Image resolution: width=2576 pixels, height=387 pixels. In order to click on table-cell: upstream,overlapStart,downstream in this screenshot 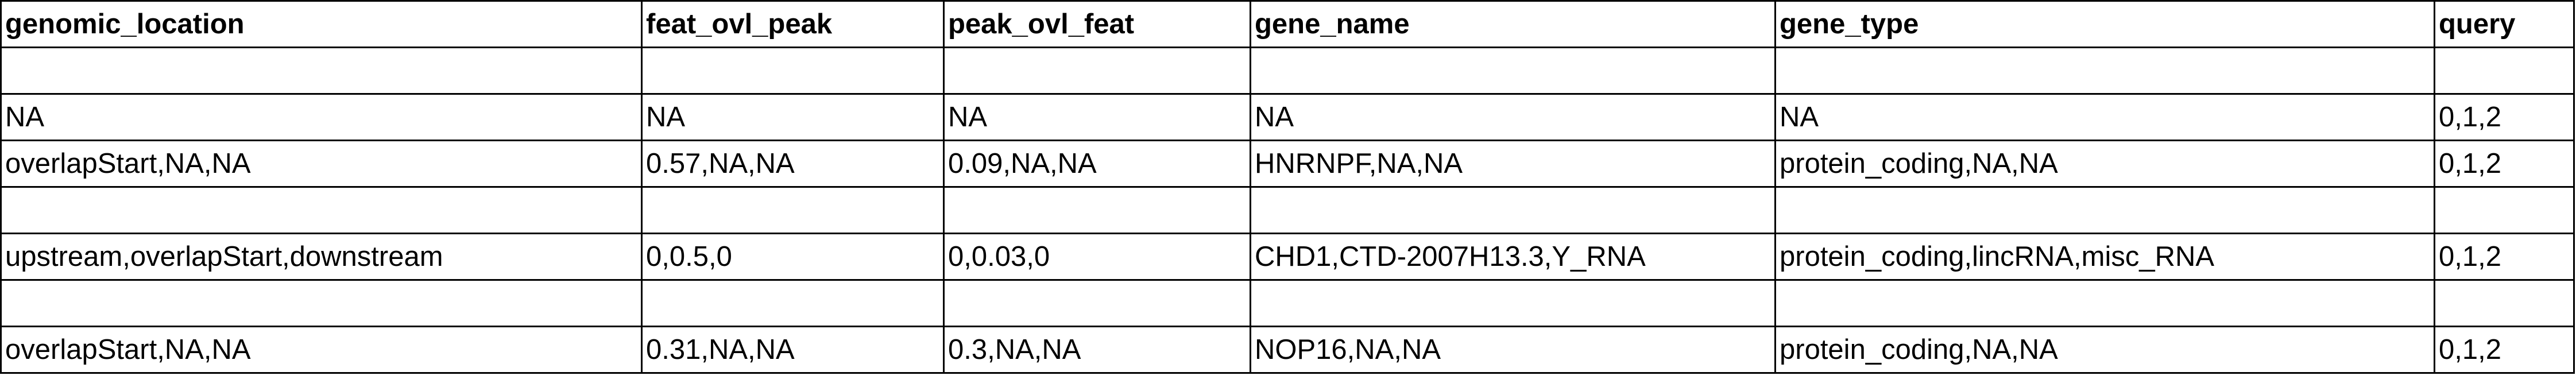, I will do `click(321, 257)`.